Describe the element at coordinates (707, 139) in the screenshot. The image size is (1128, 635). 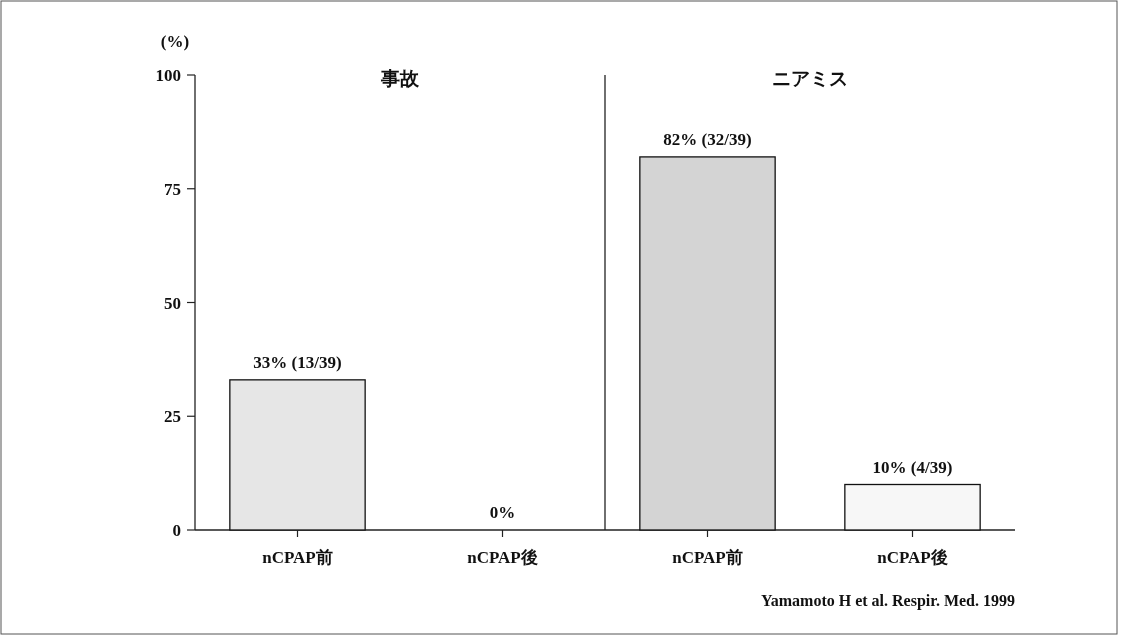
I see `data-label: 82% (32/39)` at that location.